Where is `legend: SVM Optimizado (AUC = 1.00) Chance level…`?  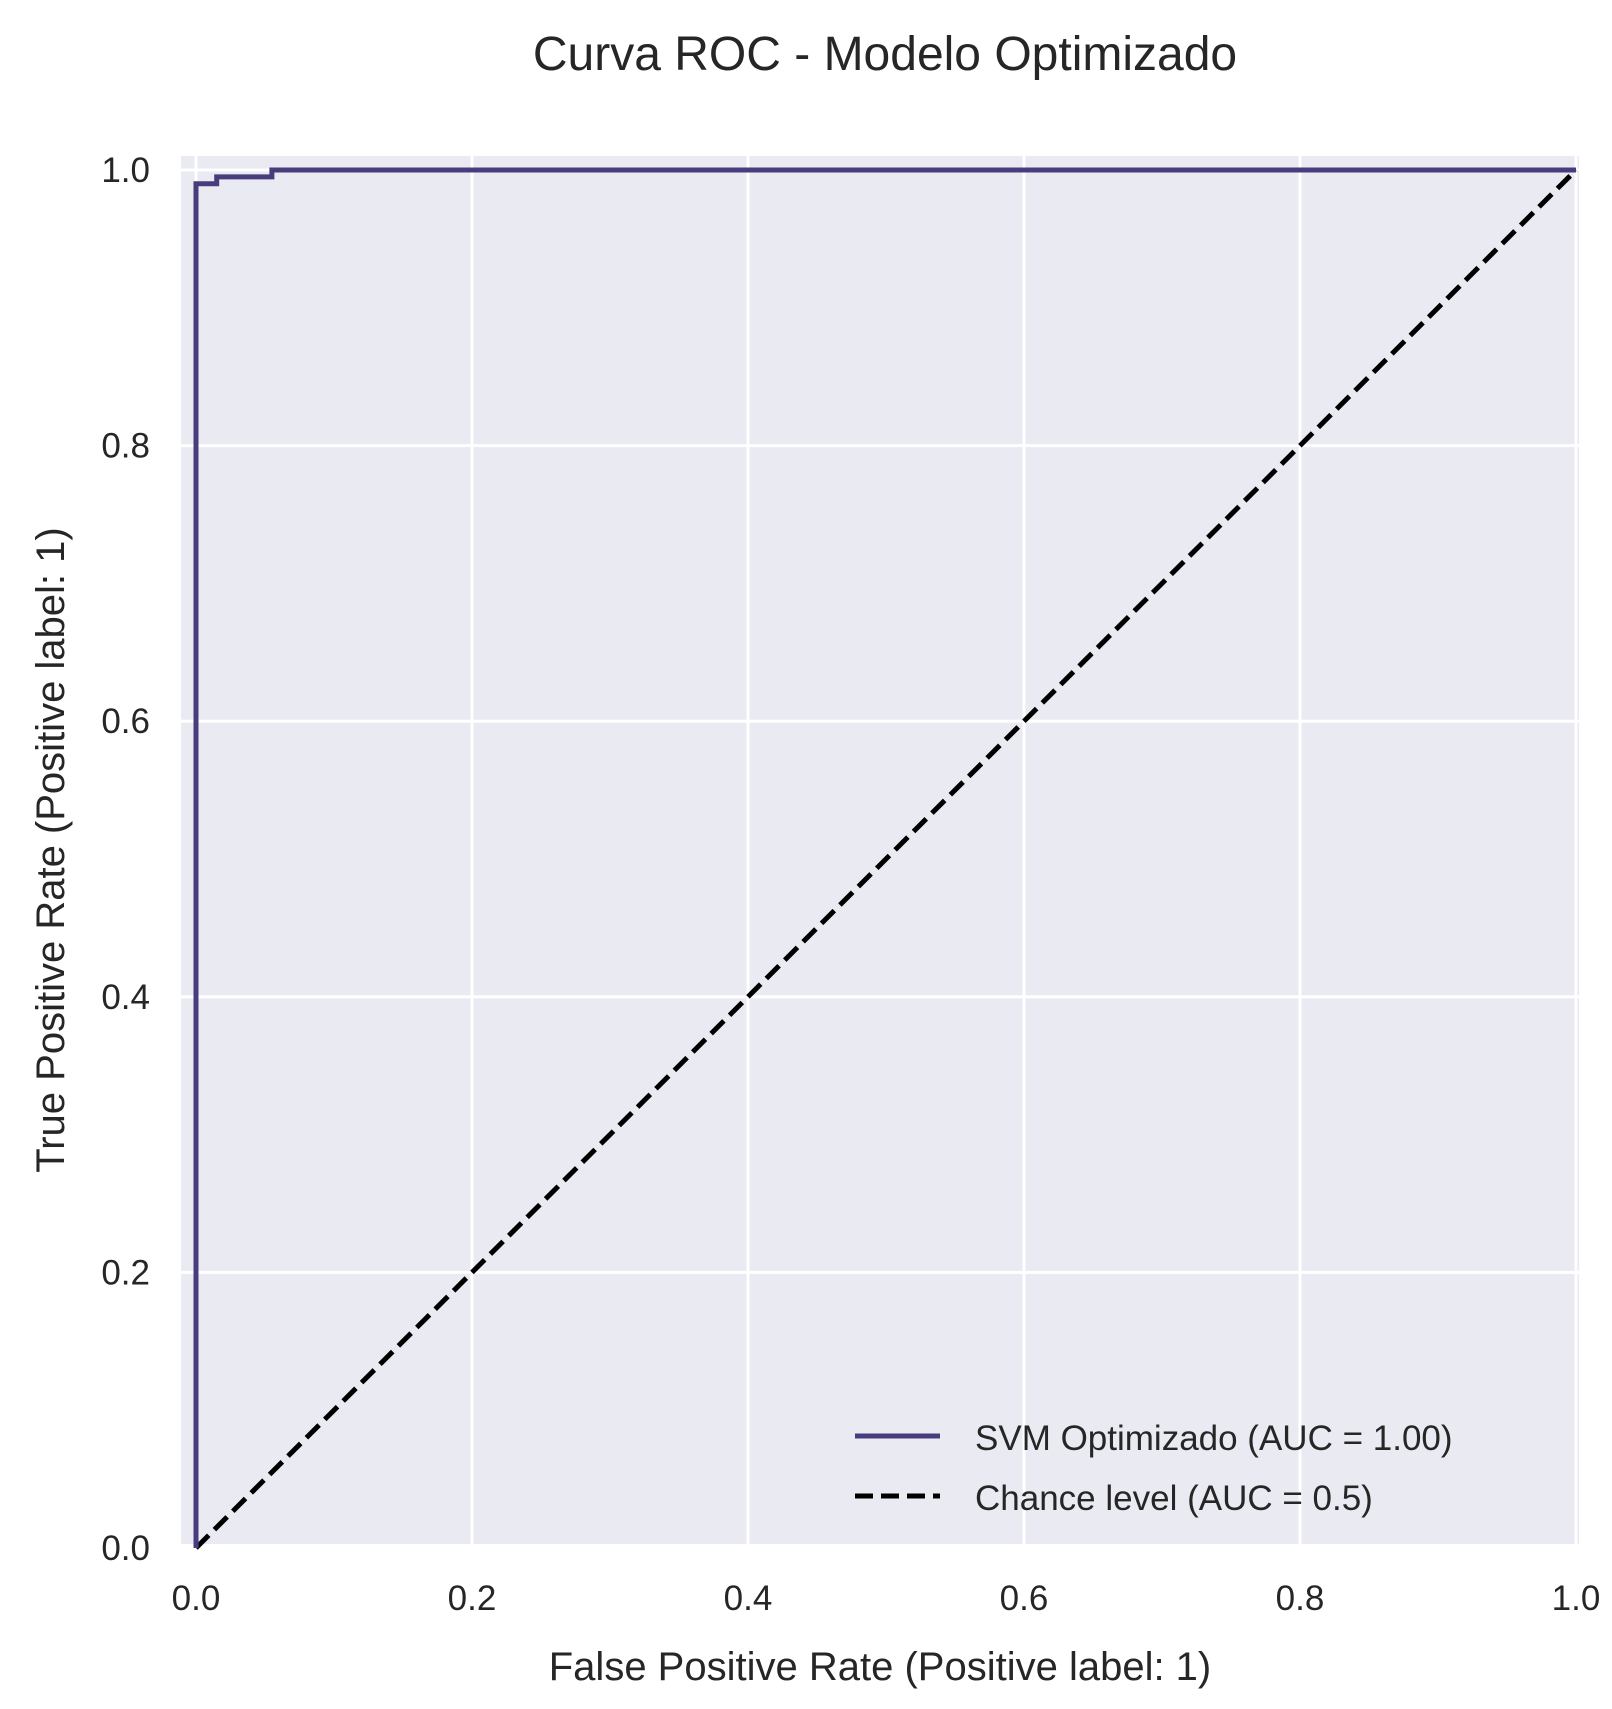
legend: SVM Optimizado (AUC = 1.00) Chance level… is located at coordinates (1154, 1468).